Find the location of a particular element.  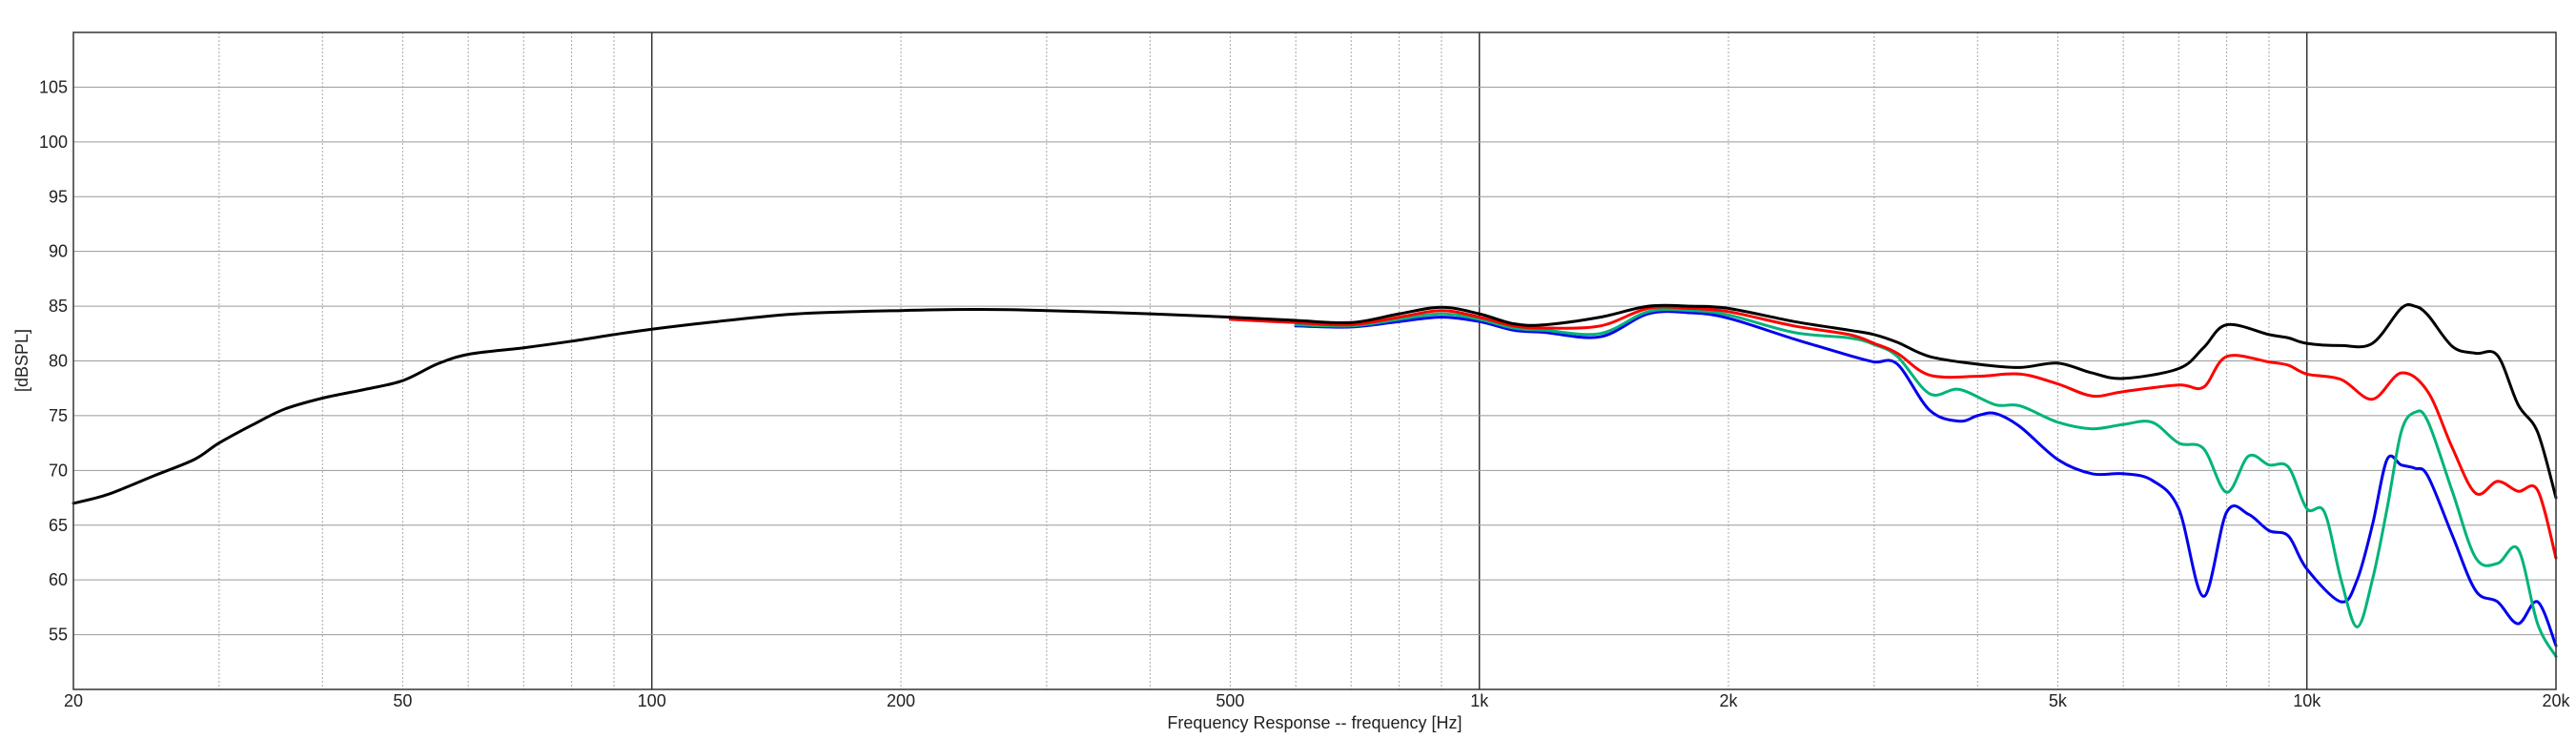

x-tick-label: 10k is located at coordinates (2307, 700).